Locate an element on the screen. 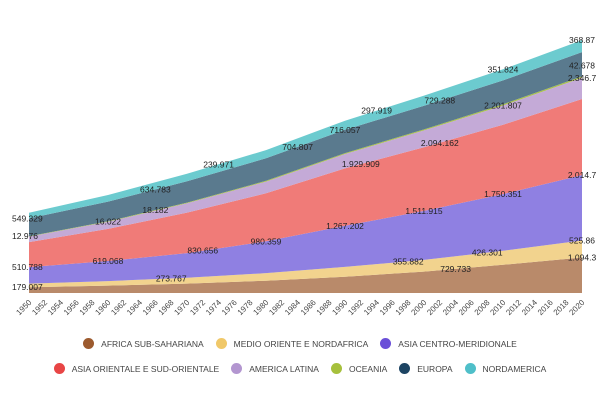  data-label: 510.788 is located at coordinates (27, 267).